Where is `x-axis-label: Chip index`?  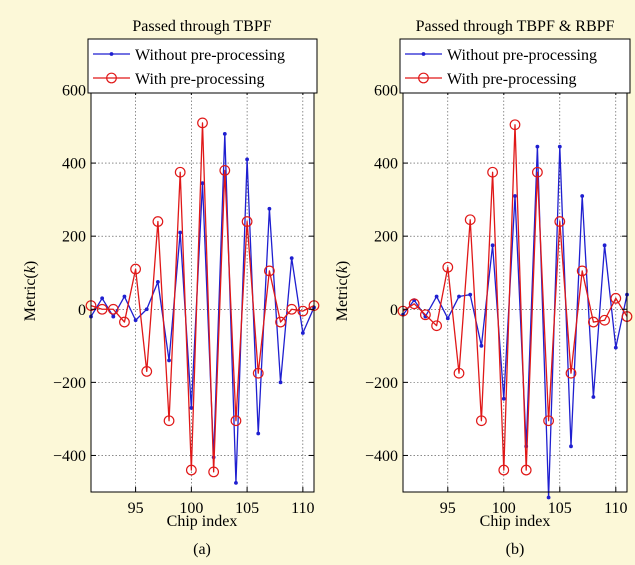 x-axis-label: Chip index is located at coordinates (202, 521).